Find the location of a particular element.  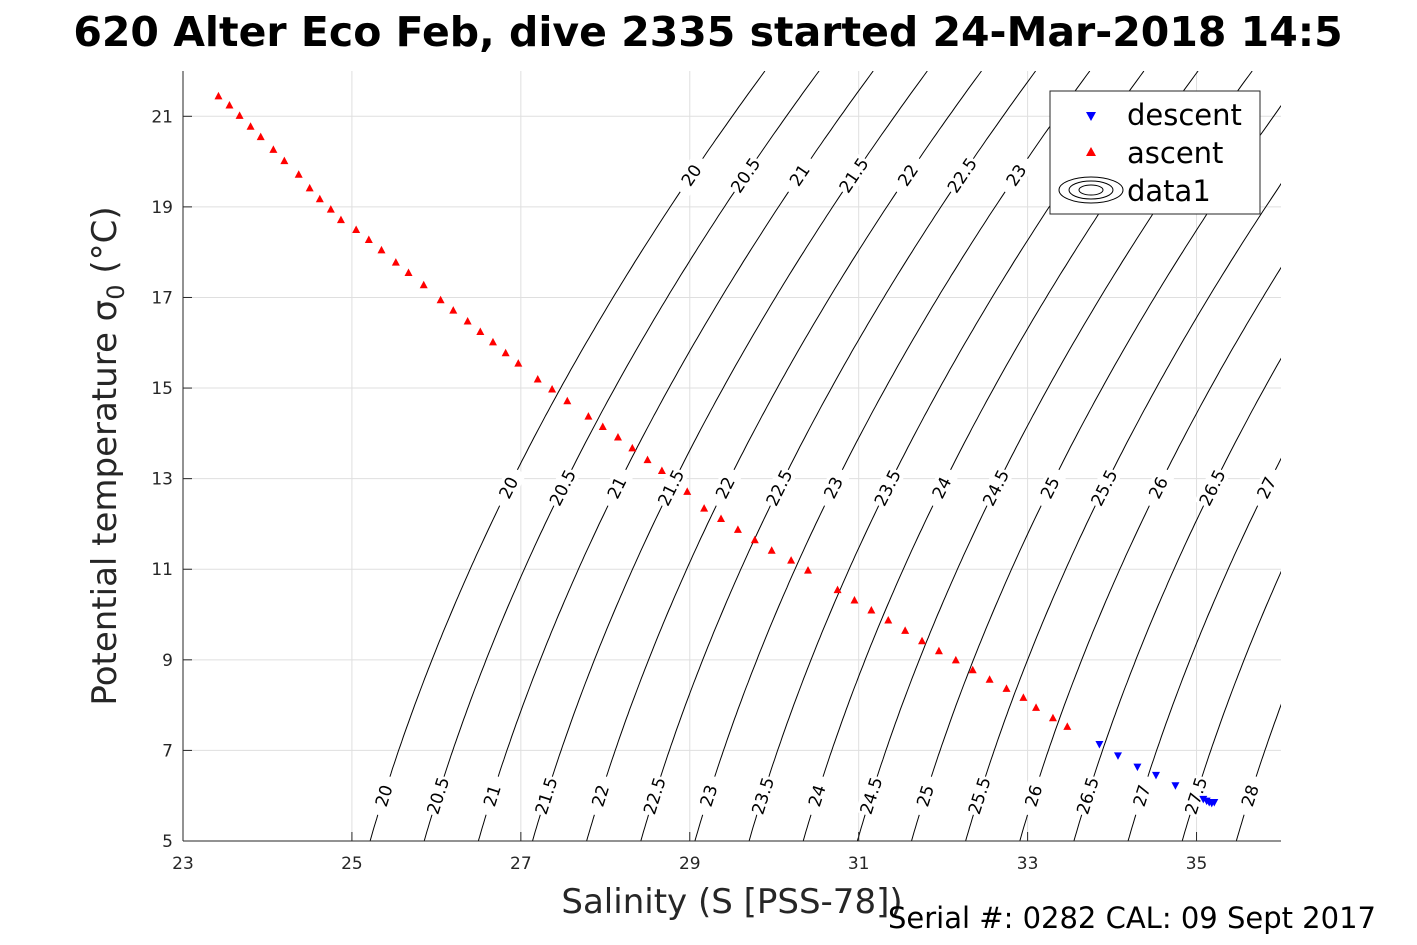

contour-label-bottom-15: 27.5 is located at coordinates (1197, 796).